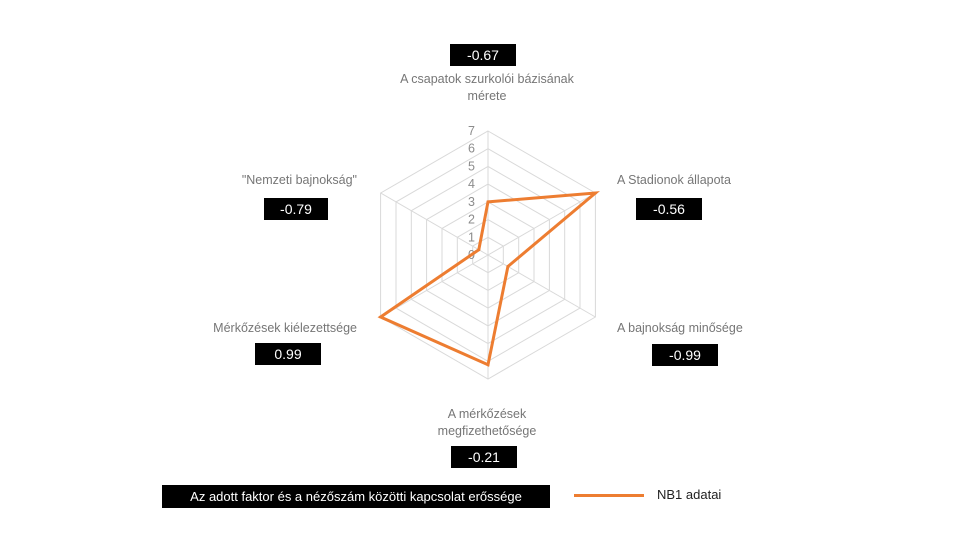  I want to click on axis-label-stadium: A Stadionok állapota, so click(674, 180).